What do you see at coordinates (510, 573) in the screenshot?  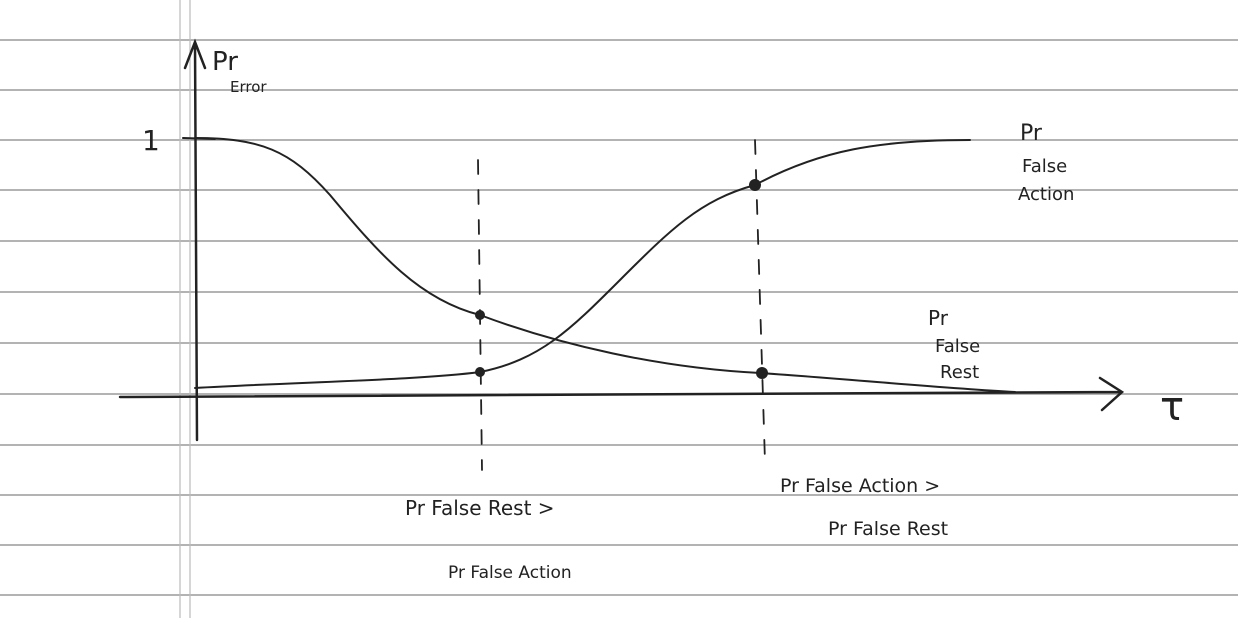 I see `annotation: Pr False Action` at bounding box center [510, 573].